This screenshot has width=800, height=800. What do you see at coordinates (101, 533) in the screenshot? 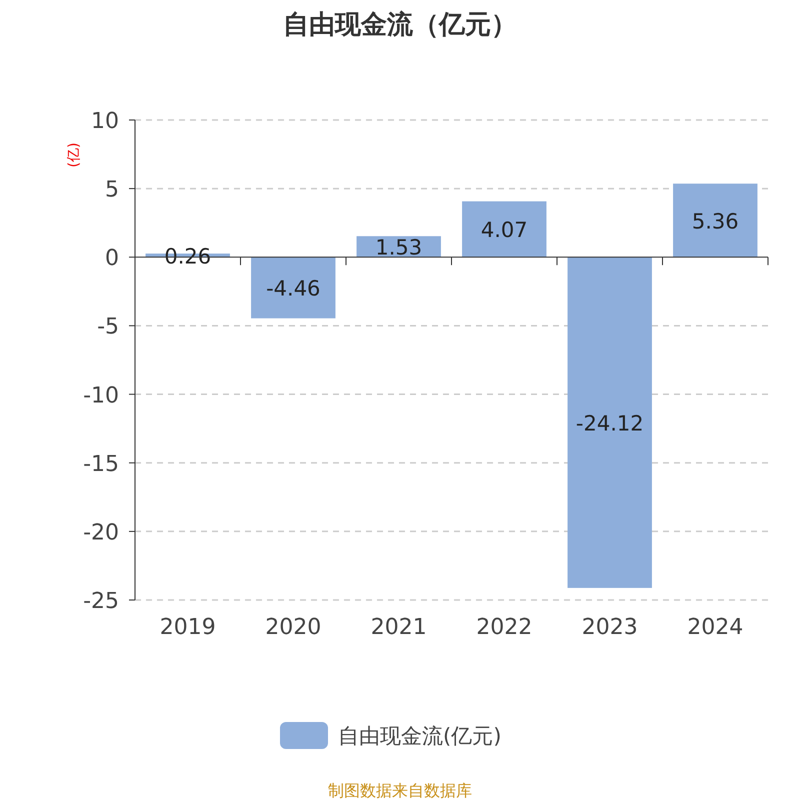
I see `y-tick-label: -20` at bounding box center [101, 533].